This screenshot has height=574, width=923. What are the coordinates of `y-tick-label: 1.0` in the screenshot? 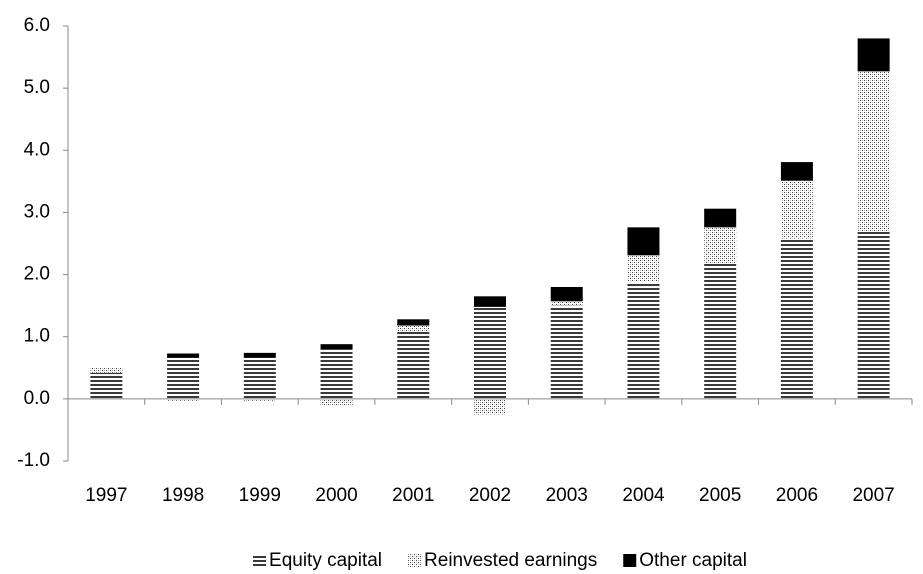 It's located at (37, 336).